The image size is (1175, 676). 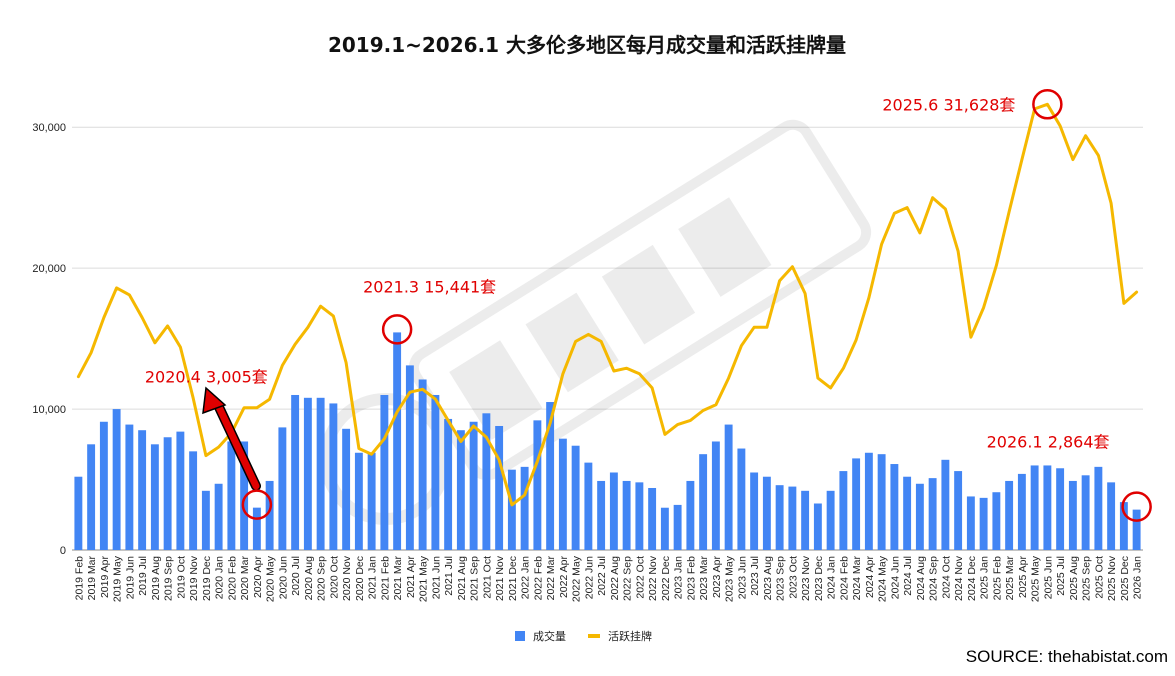 What do you see at coordinates (245, 577) in the screenshot?
I see `x-tick-label: 2020 Mar` at bounding box center [245, 577].